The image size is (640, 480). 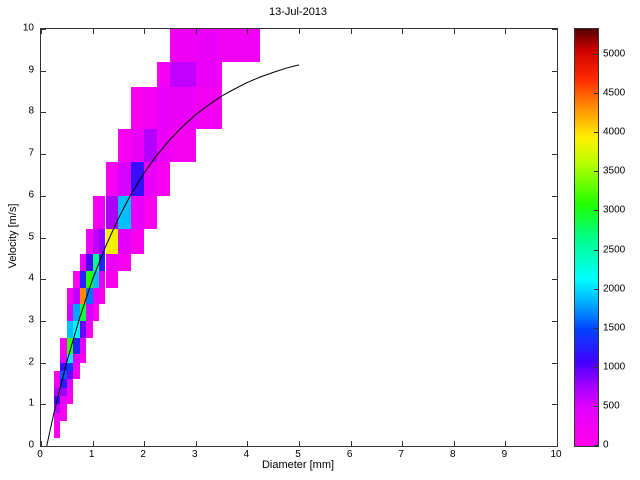 What do you see at coordinates (401, 454) in the screenshot?
I see `x-tick-label: 7` at bounding box center [401, 454].